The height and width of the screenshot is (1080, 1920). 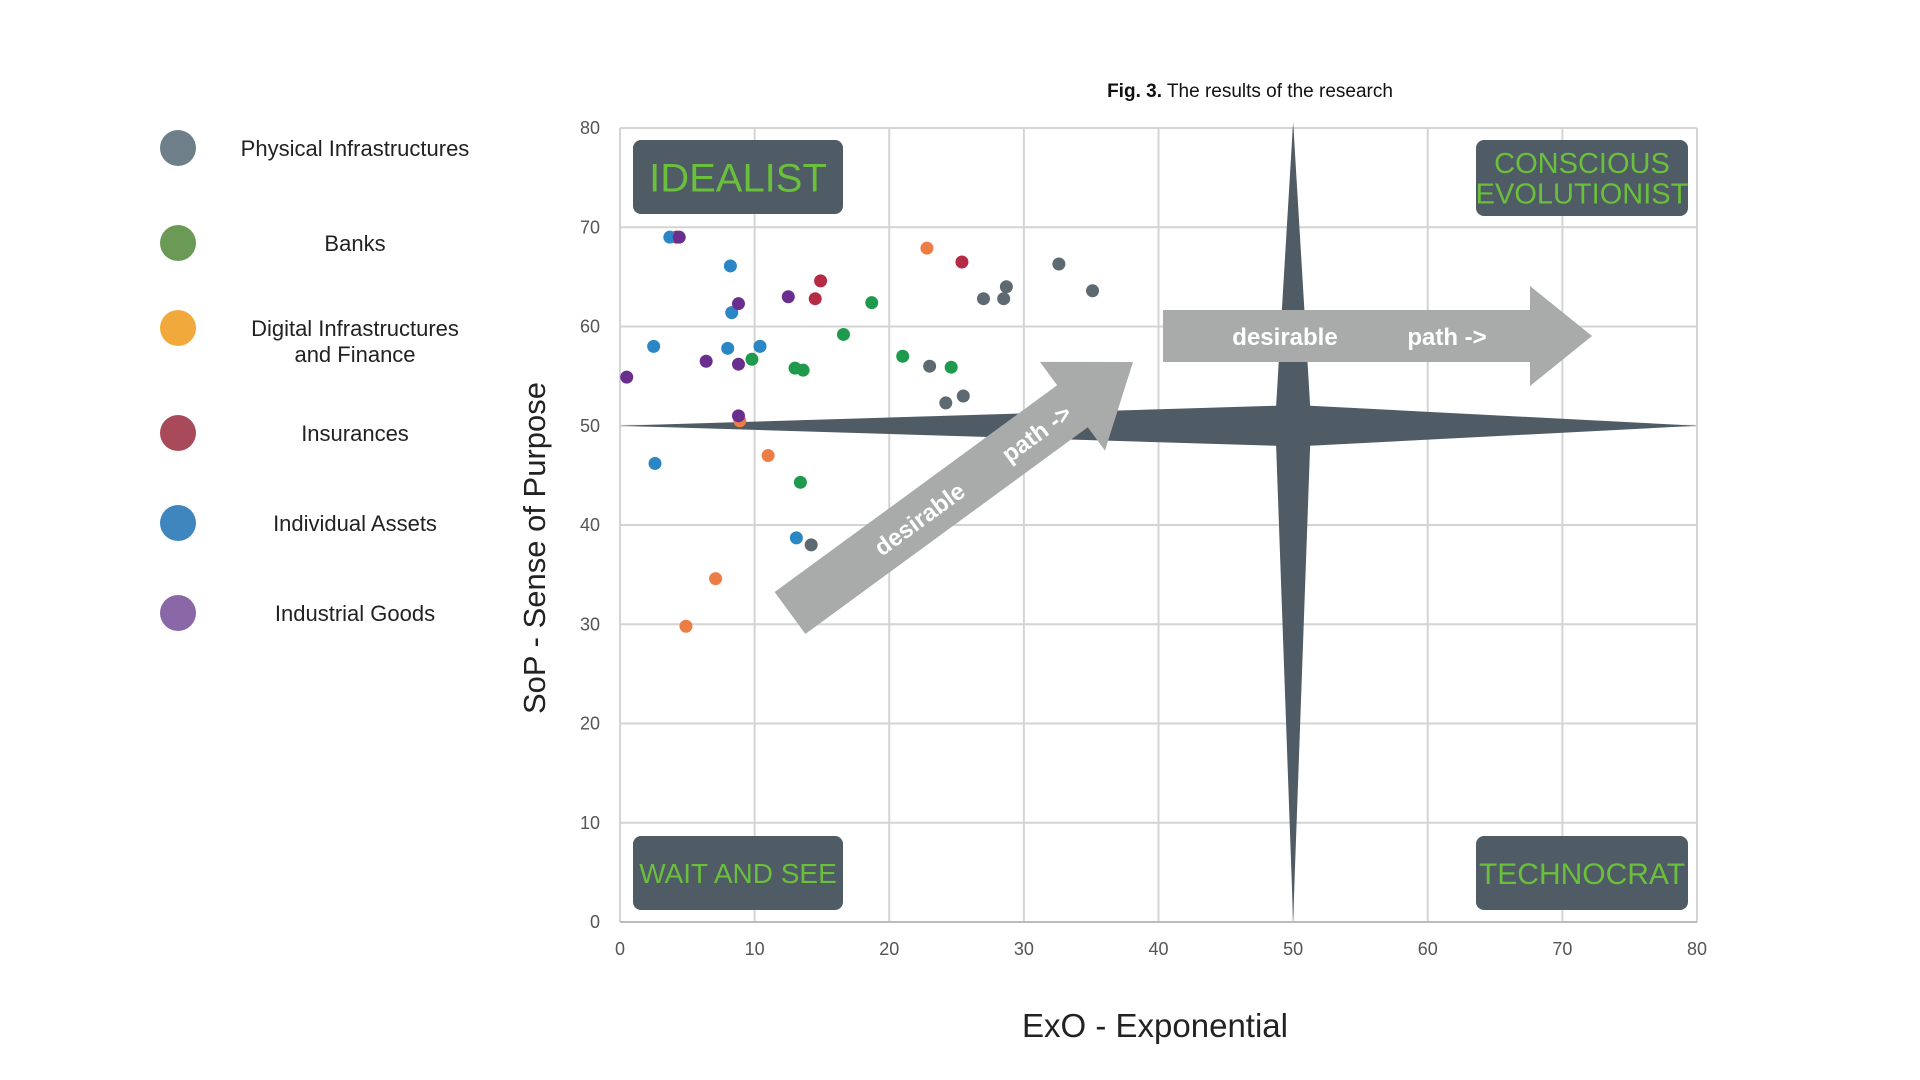 I want to click on diagonal-arrow-shape, so click(x=954, y=497).